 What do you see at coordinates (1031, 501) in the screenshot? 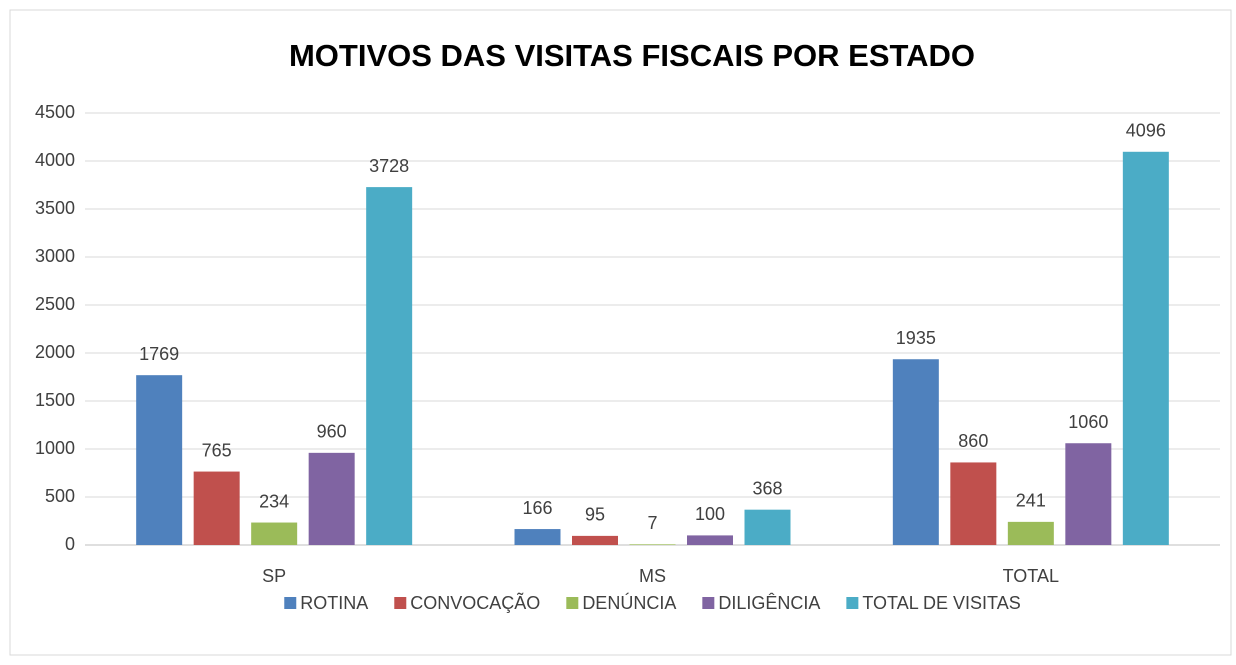
I see `data-label: 241` at bounding box center [1031, 501].